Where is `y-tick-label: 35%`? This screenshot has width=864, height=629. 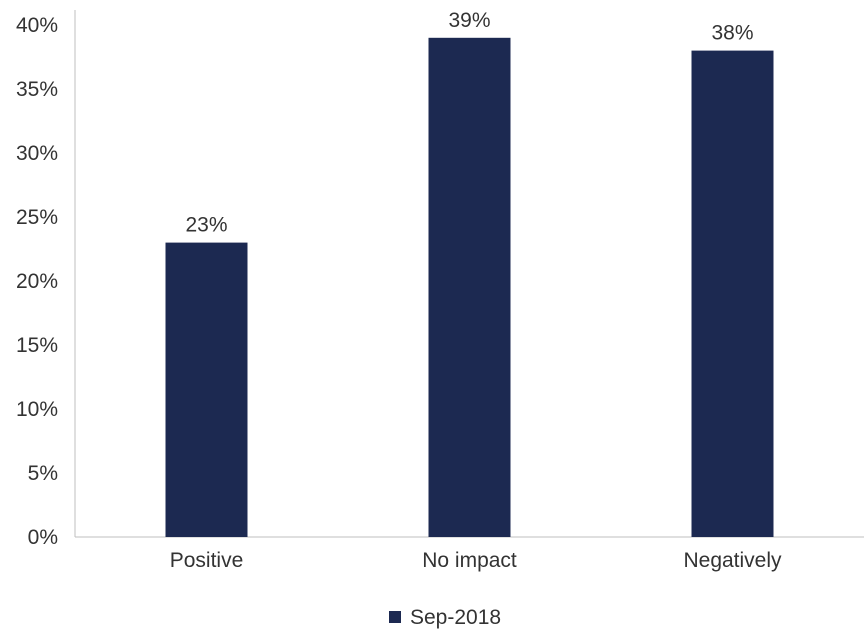
y-tick-label: 35% is located at coordinates (37, 89).